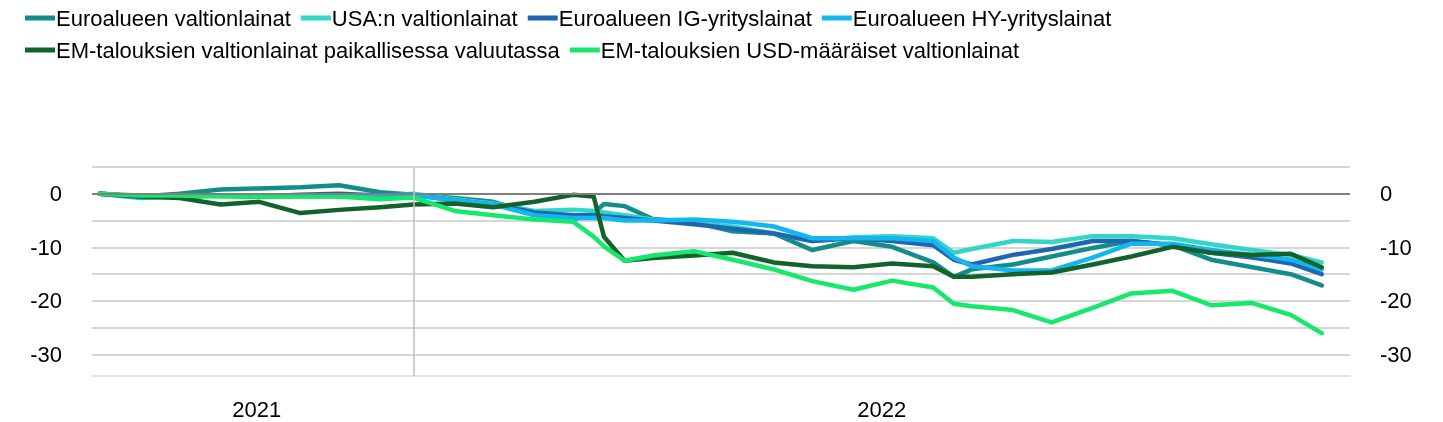 The height and width of the screenshot is (422, 1443). Describe the element at coordinates (46, 247) in the screenshot. I see `y-tick-label: -10` at that location.